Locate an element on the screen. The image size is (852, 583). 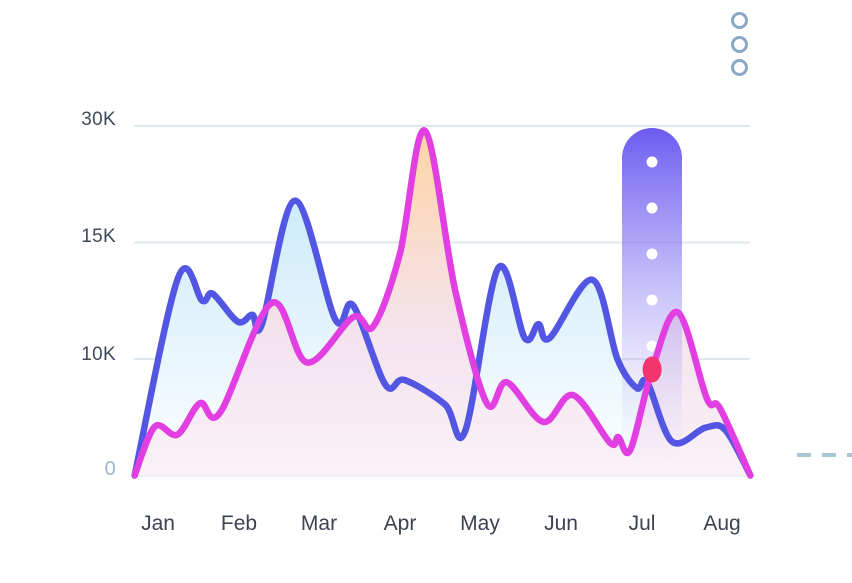
x-label-apr: Apr is located at coordinates (400, 523).